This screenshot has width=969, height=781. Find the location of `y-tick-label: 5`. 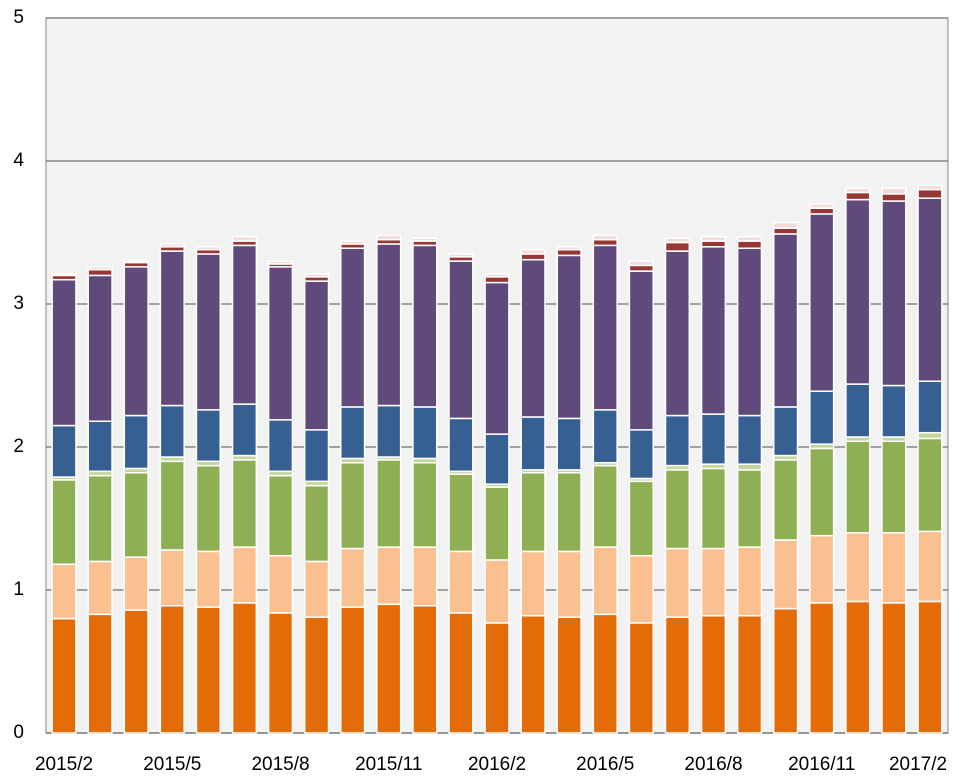

y-tick-label: 5 is located at coordinates (18, 17).